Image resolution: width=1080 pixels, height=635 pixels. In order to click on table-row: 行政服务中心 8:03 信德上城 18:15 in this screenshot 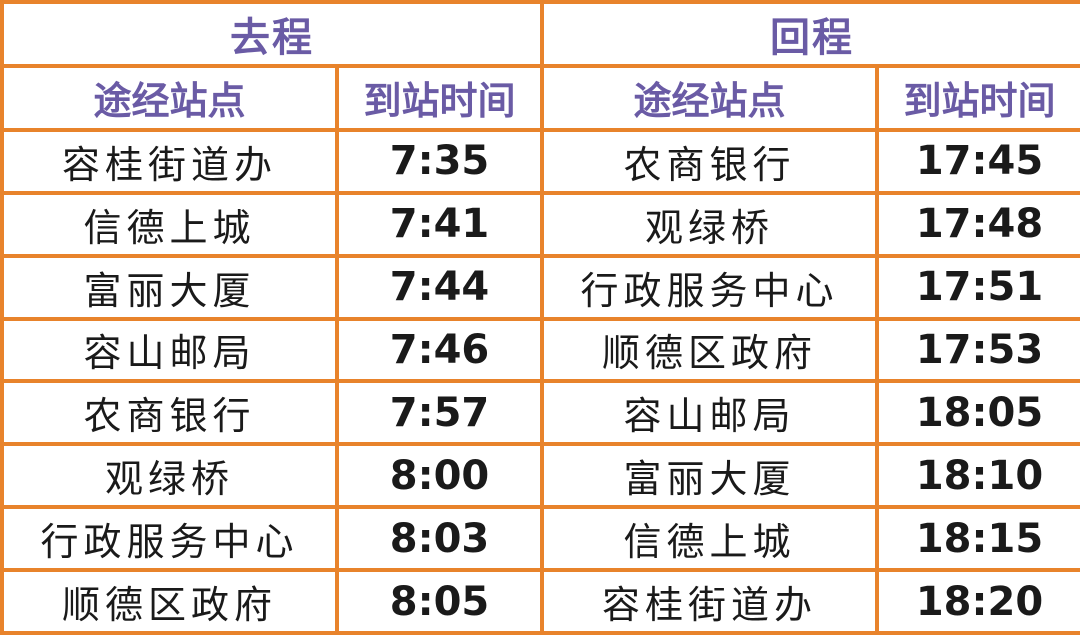, I will do `click(540, 539)`.